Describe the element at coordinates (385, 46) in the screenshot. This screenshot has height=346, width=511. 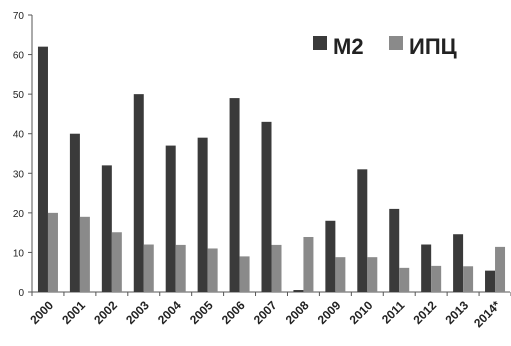
I see `legend: М2 ИПЦ` at that location.